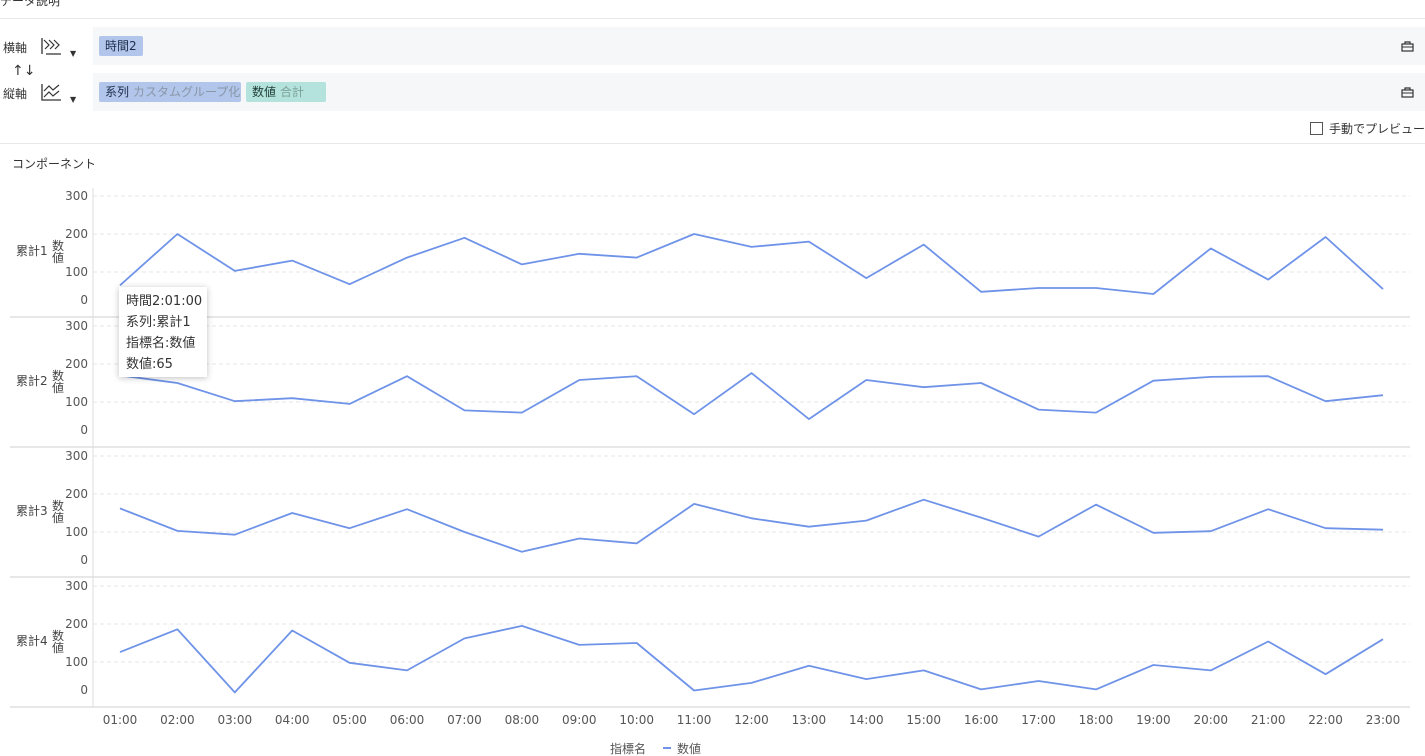  I want to click on x-tick-label: 20:00, so click(1210, 720).